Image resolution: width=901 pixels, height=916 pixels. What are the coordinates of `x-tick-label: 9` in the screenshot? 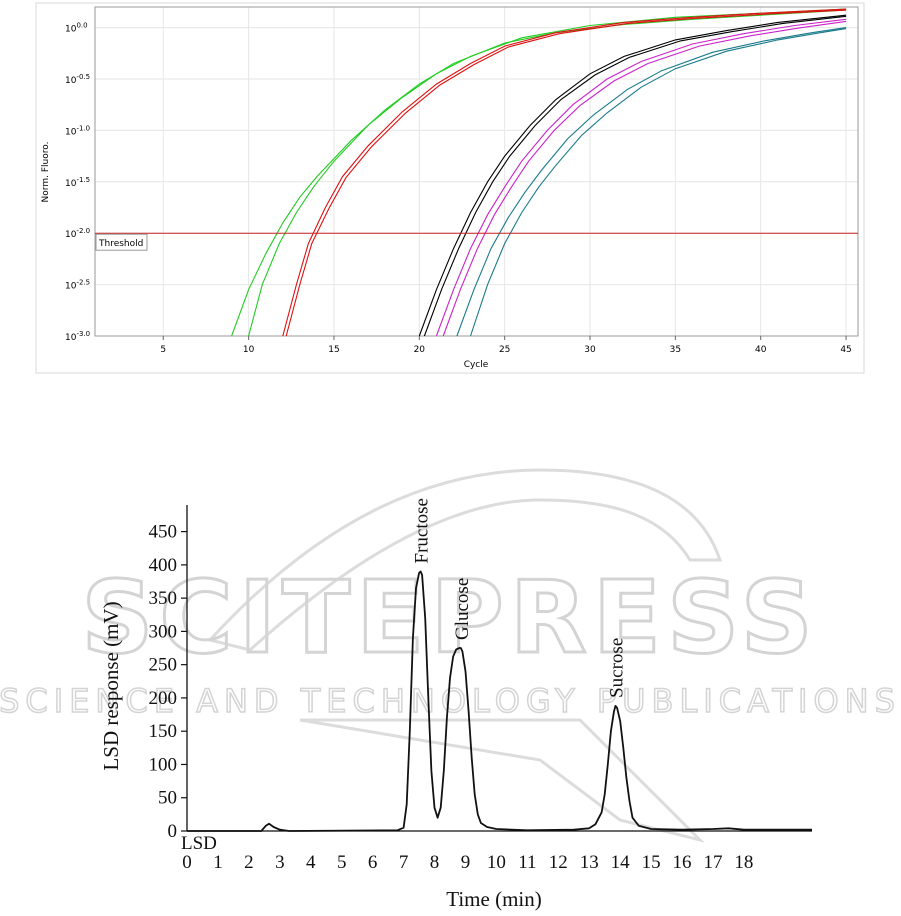 It's located at (466, 862).